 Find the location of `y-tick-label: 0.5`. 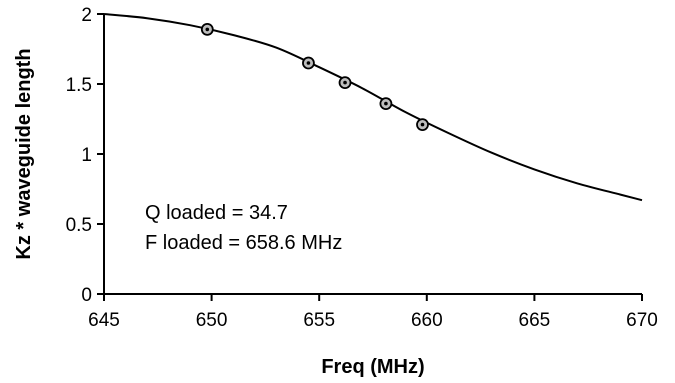

y-tick-label: 0.5 is located at coordinates (79, 225).